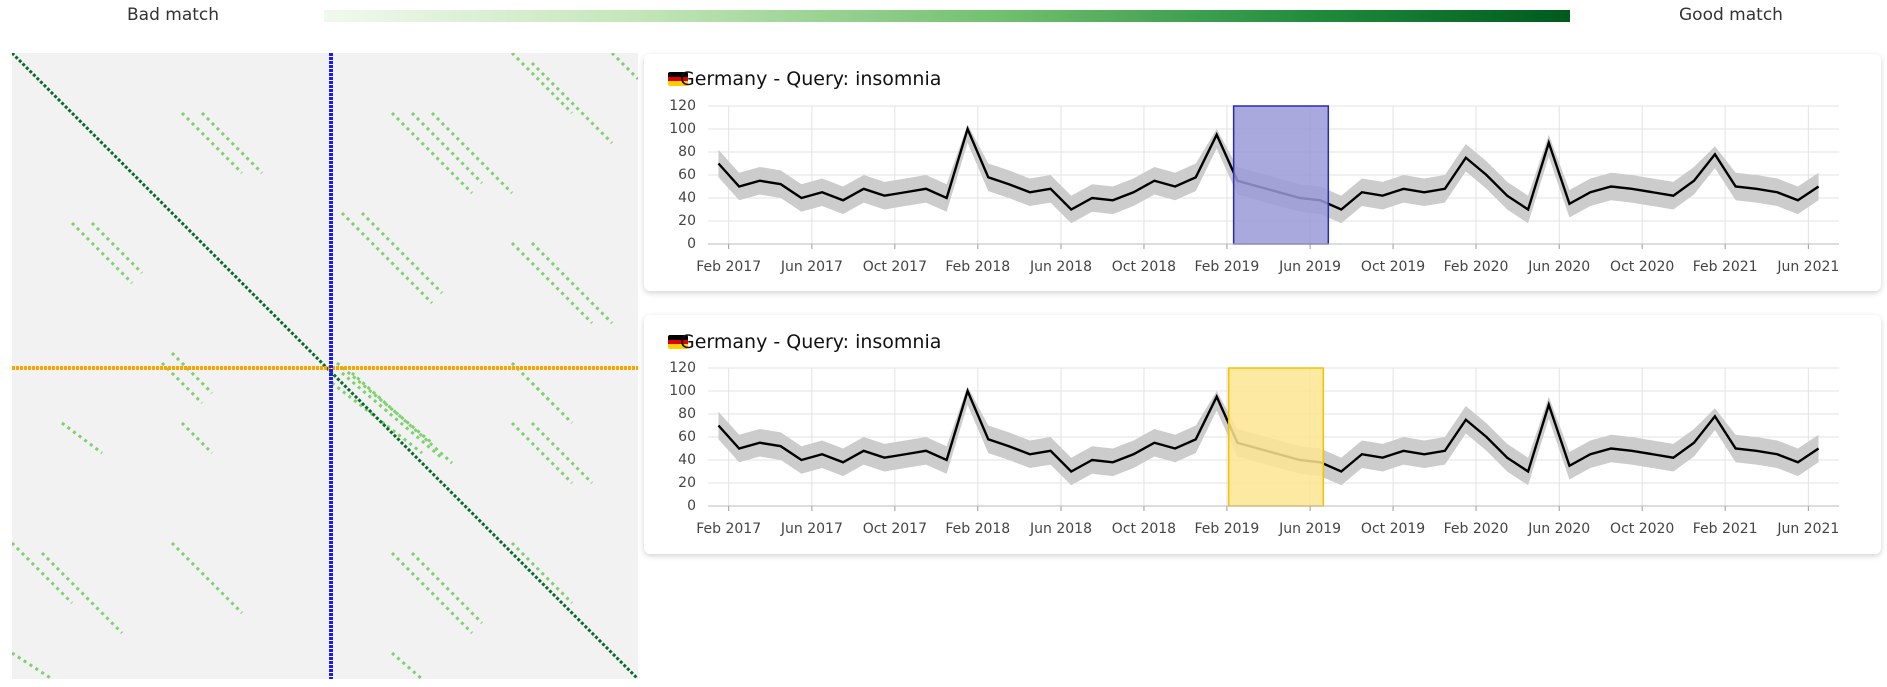 This screenshot has width=1887, height=687. Describe the element at coordinates (173, 15) in the screenshot. I see `bad-match-label: Bad match` at that location.